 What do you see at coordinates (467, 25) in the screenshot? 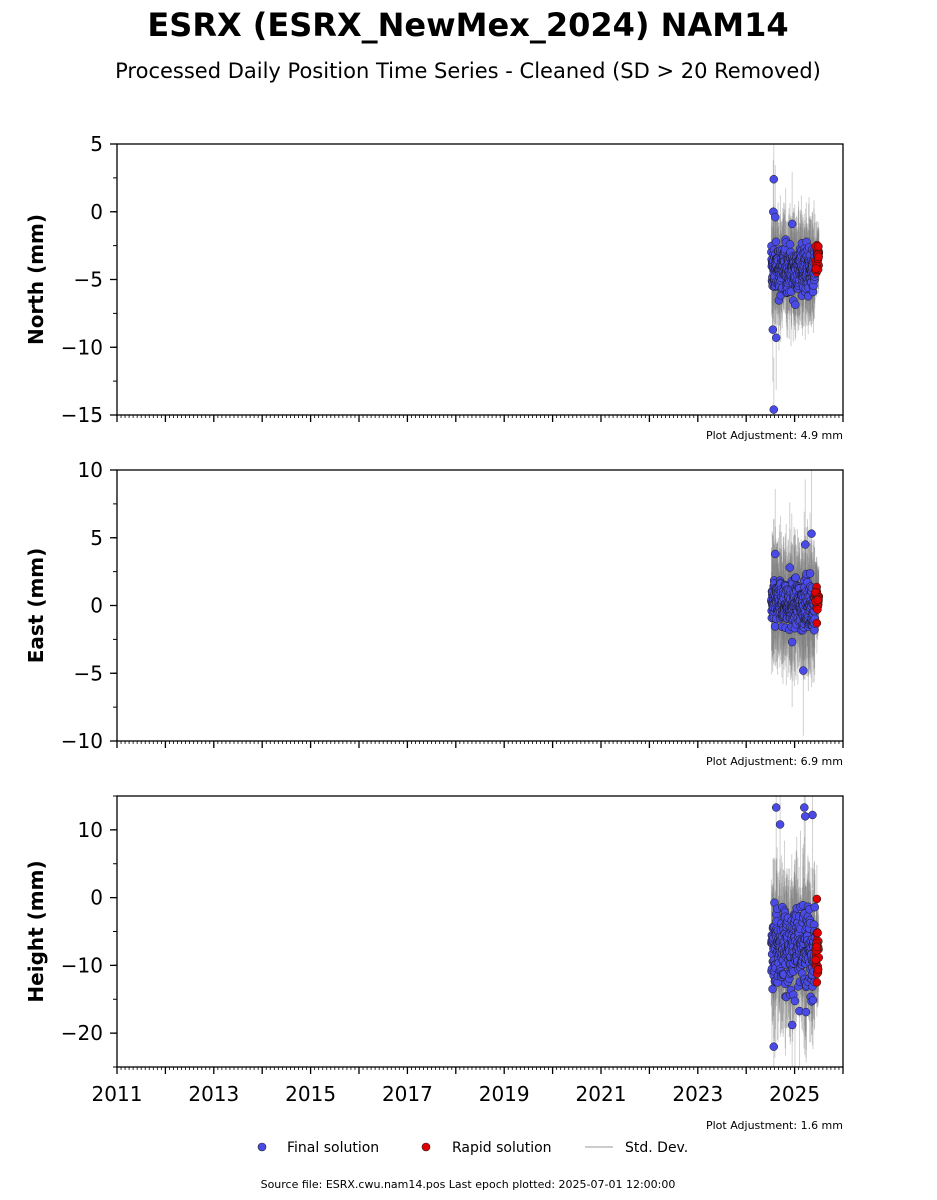
I see `figure-title: ESRX (ESRX_NewMex_2024) NAM14` at bounding box center [467, 25].